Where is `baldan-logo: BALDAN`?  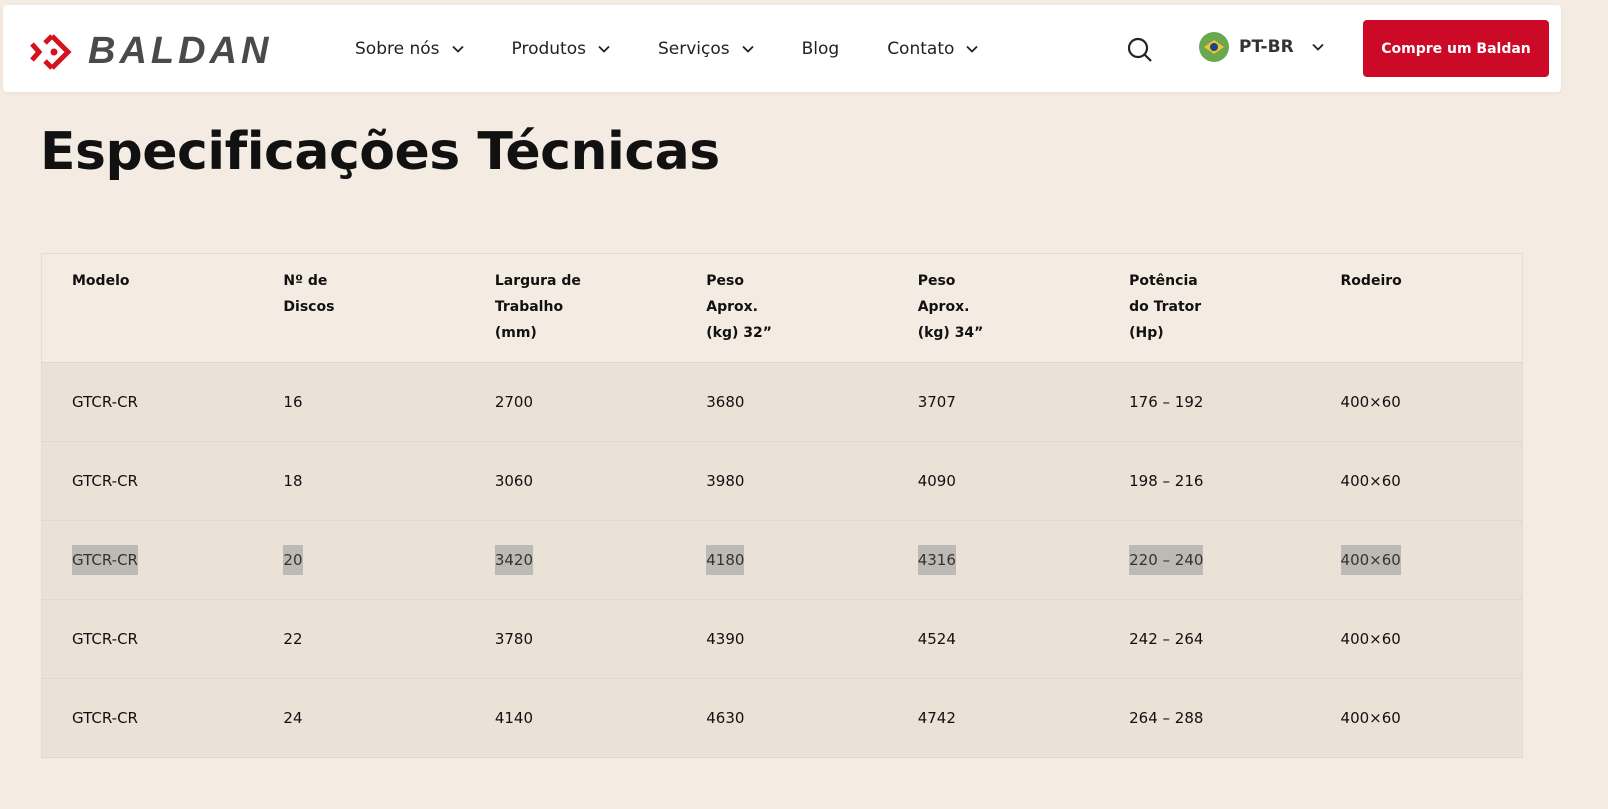 baldan-logo: BALDAN is located at coordinates (150, 51).